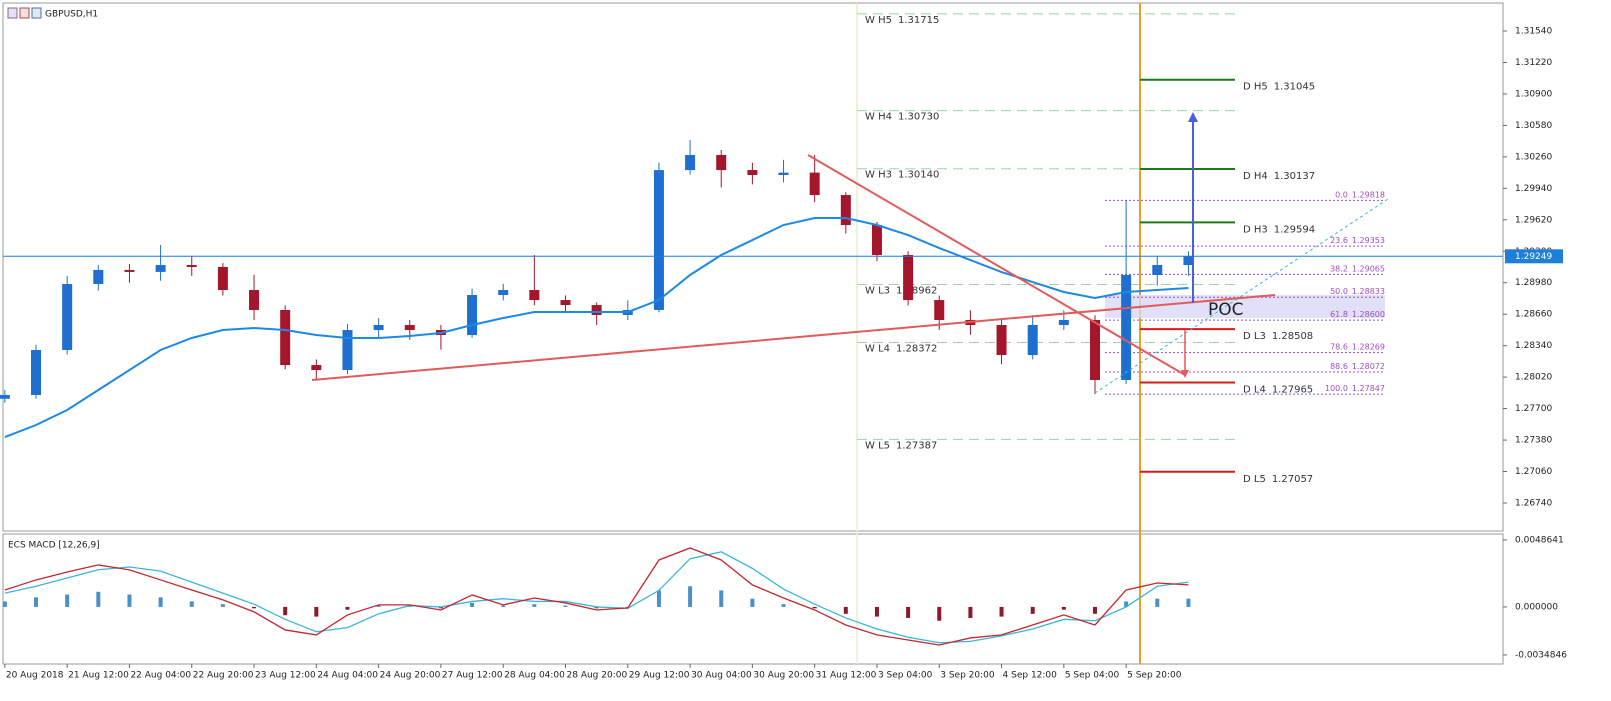  I want to click on fib-label: 50.0 1.28833, so click(1357, 291).